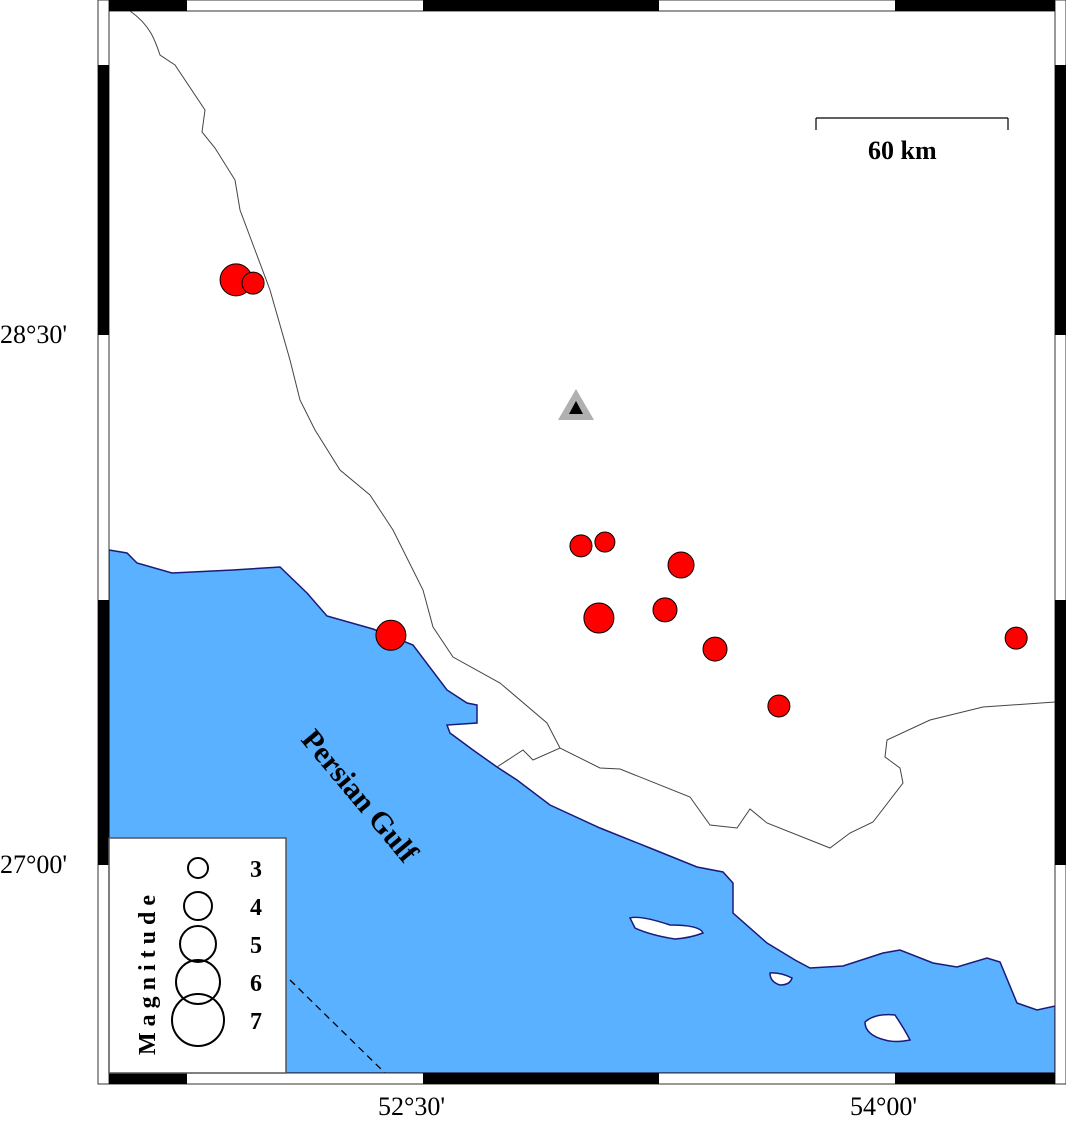 The width and height of the screenshot is (1066, 1123). Describe the element at coordinates (34, 864) in the screenshot. I see `y-tick-label: 27°00'` at that location.